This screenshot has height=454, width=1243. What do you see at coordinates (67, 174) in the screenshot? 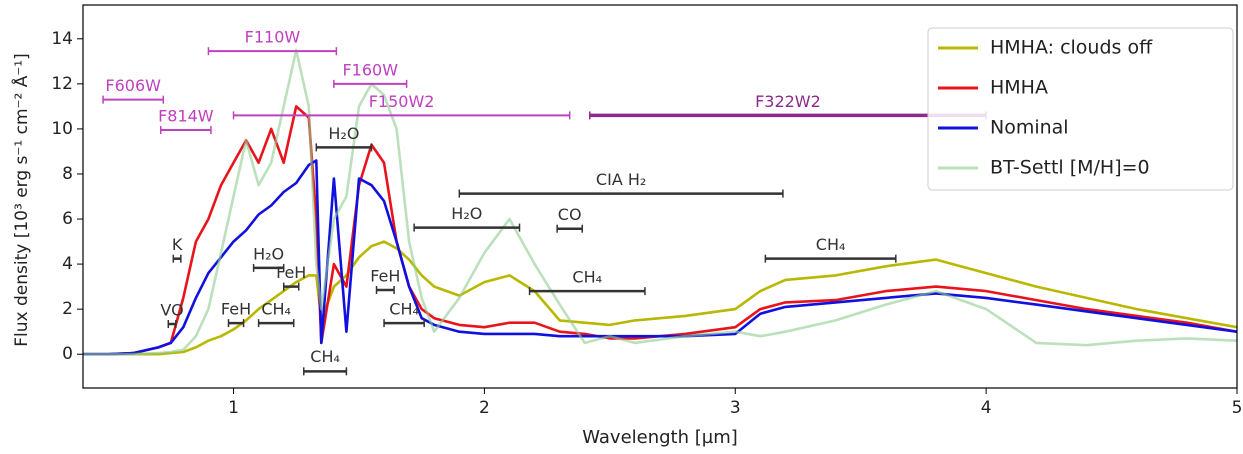
I see `y-tick-label: 8` at bounding box center [67, 174].